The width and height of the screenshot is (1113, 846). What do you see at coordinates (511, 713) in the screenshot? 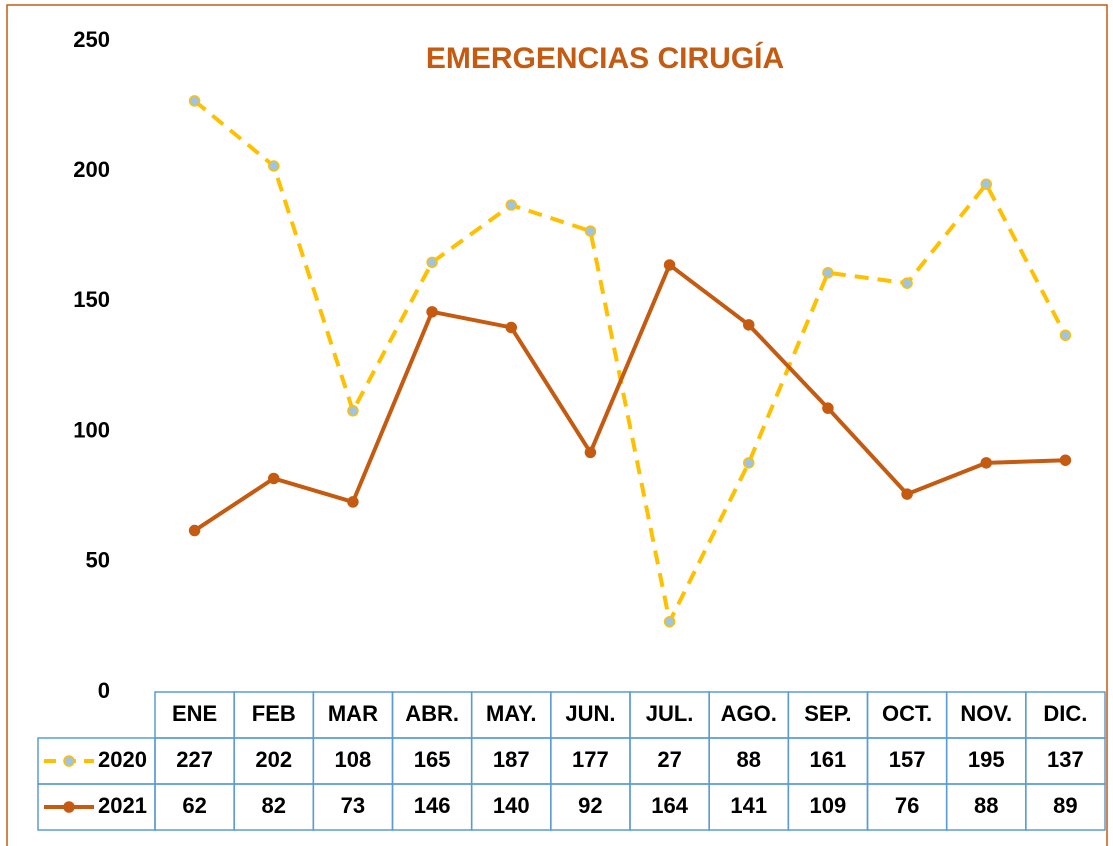
I see `x-tick-label: MAY.` at bounding box center [511, 713].